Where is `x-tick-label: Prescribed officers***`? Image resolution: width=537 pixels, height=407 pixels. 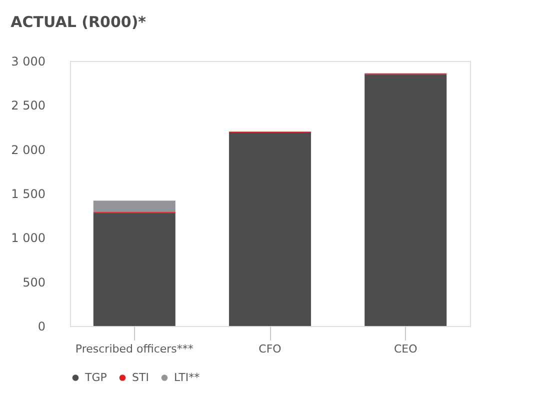
x-tick-label: Prescribed officers*** is located at coordinates (134, 349).